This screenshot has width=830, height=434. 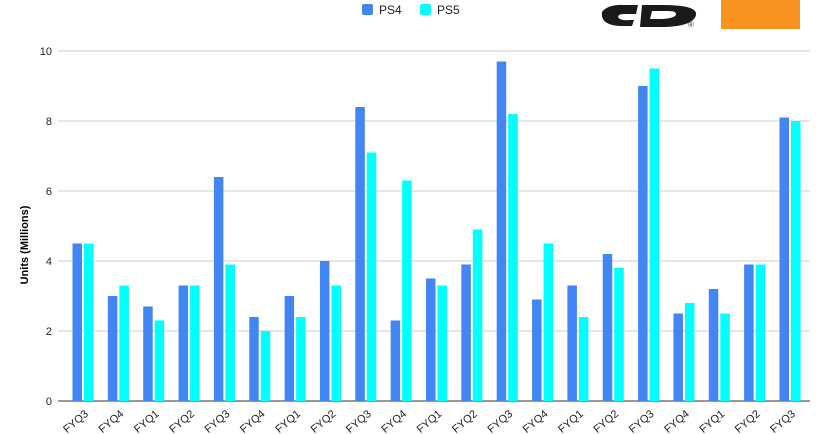 What do you see at coordinates (49, 262) in the screenshot?
I see `y-tick-label: 4` at bounding box center [49, 262].